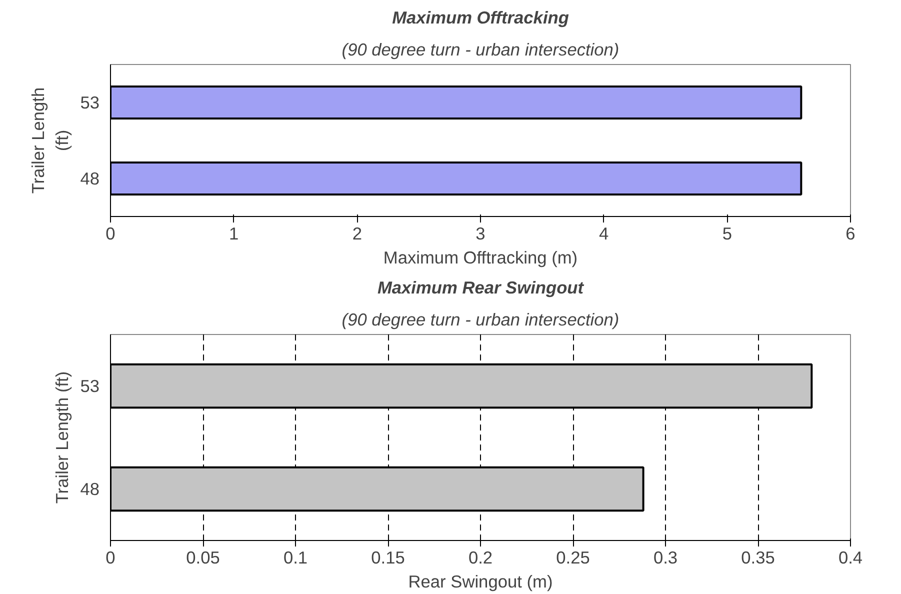 Image resolution: width=901 pixels, height=594 pixels. Describe the element at coordinates (203, 558) in the screenshot. I see `x-tick-label: 0.05` at that location.